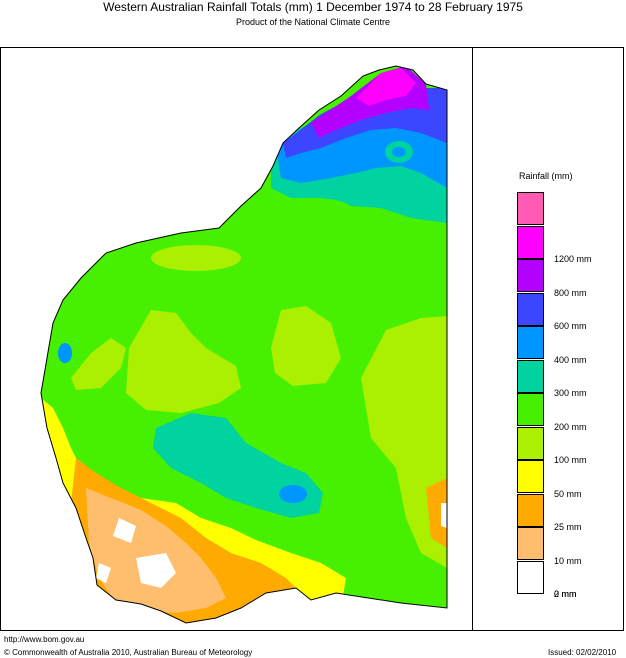  What do you see at coordinates (570, 326) in the screenshot?
I see `legend-label: 600 mm` at bounding box center [570, 326].